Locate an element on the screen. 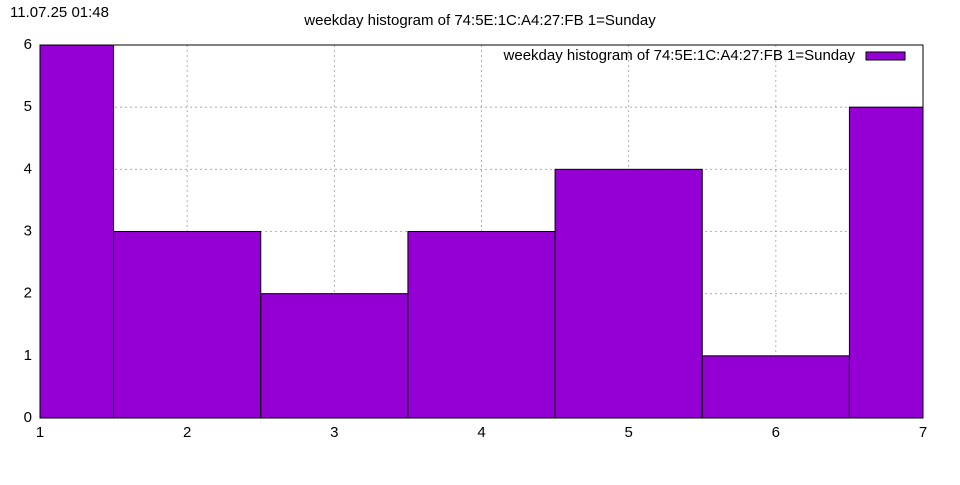 The height and width of the screenshot is (485, 960). x-tick-label: 2 is located at coordinates (187, 432).